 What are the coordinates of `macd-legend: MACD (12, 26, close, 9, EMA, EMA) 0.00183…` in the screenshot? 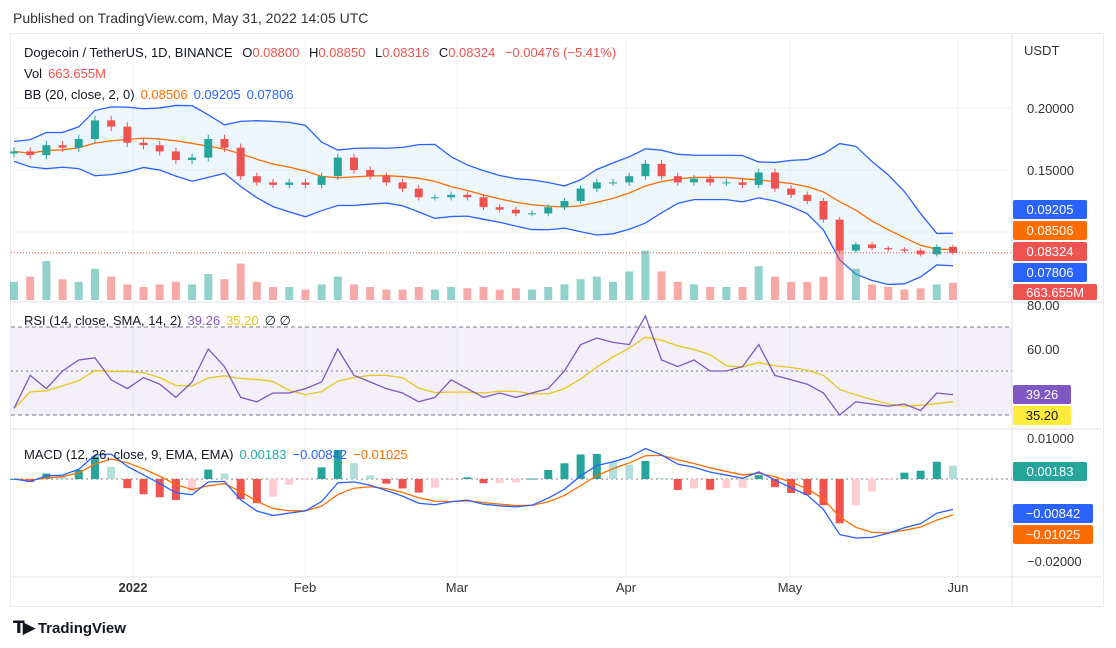 It's located at (219, 454).